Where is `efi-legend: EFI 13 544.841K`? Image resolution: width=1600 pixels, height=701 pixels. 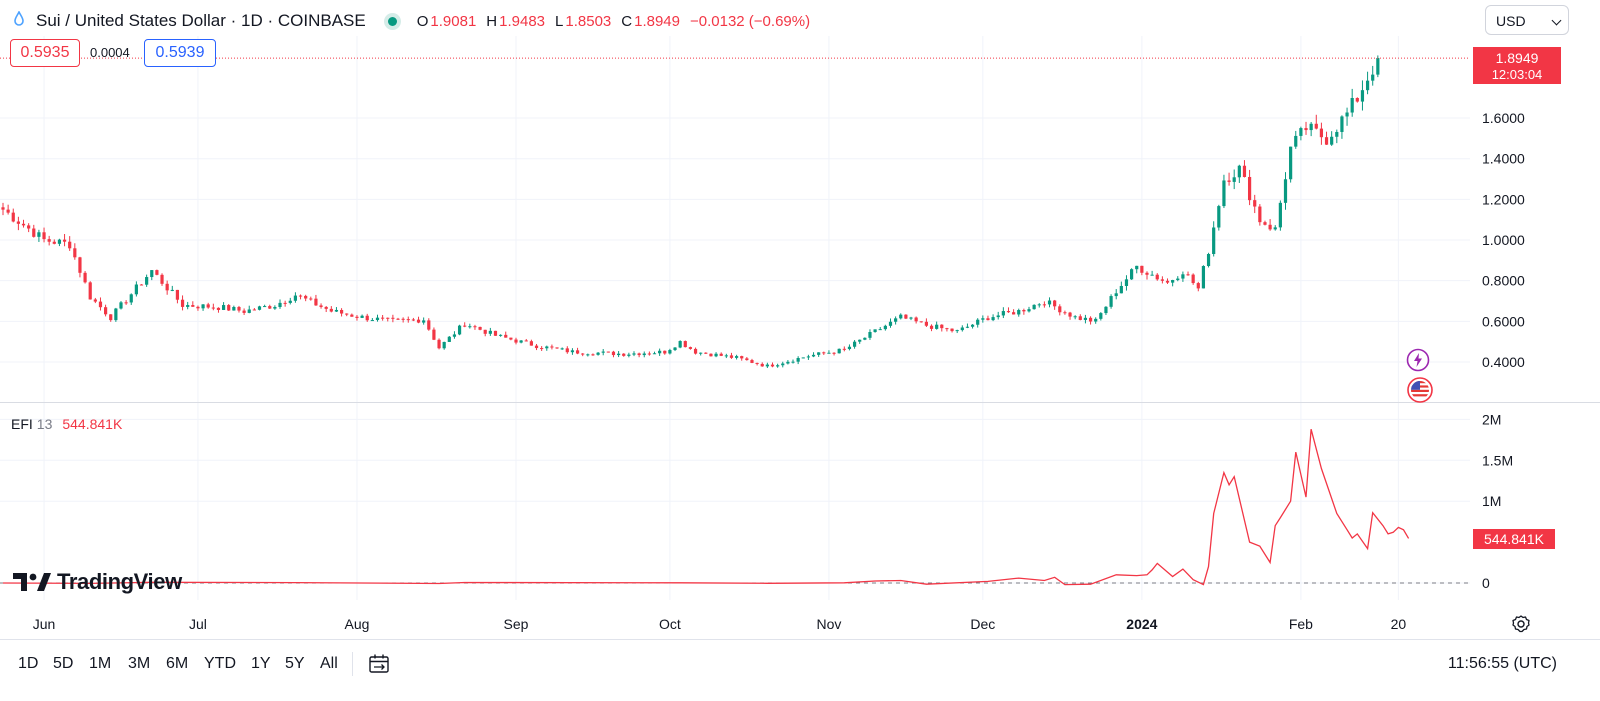
efi-legend: EFI 13 544.841K is located at coordinates (66, 424).